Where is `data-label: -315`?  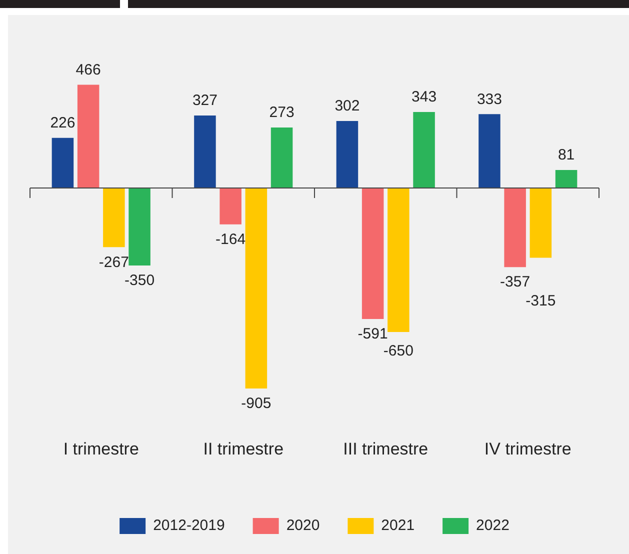
data-label: -315 is located at coordinates (541, 301).